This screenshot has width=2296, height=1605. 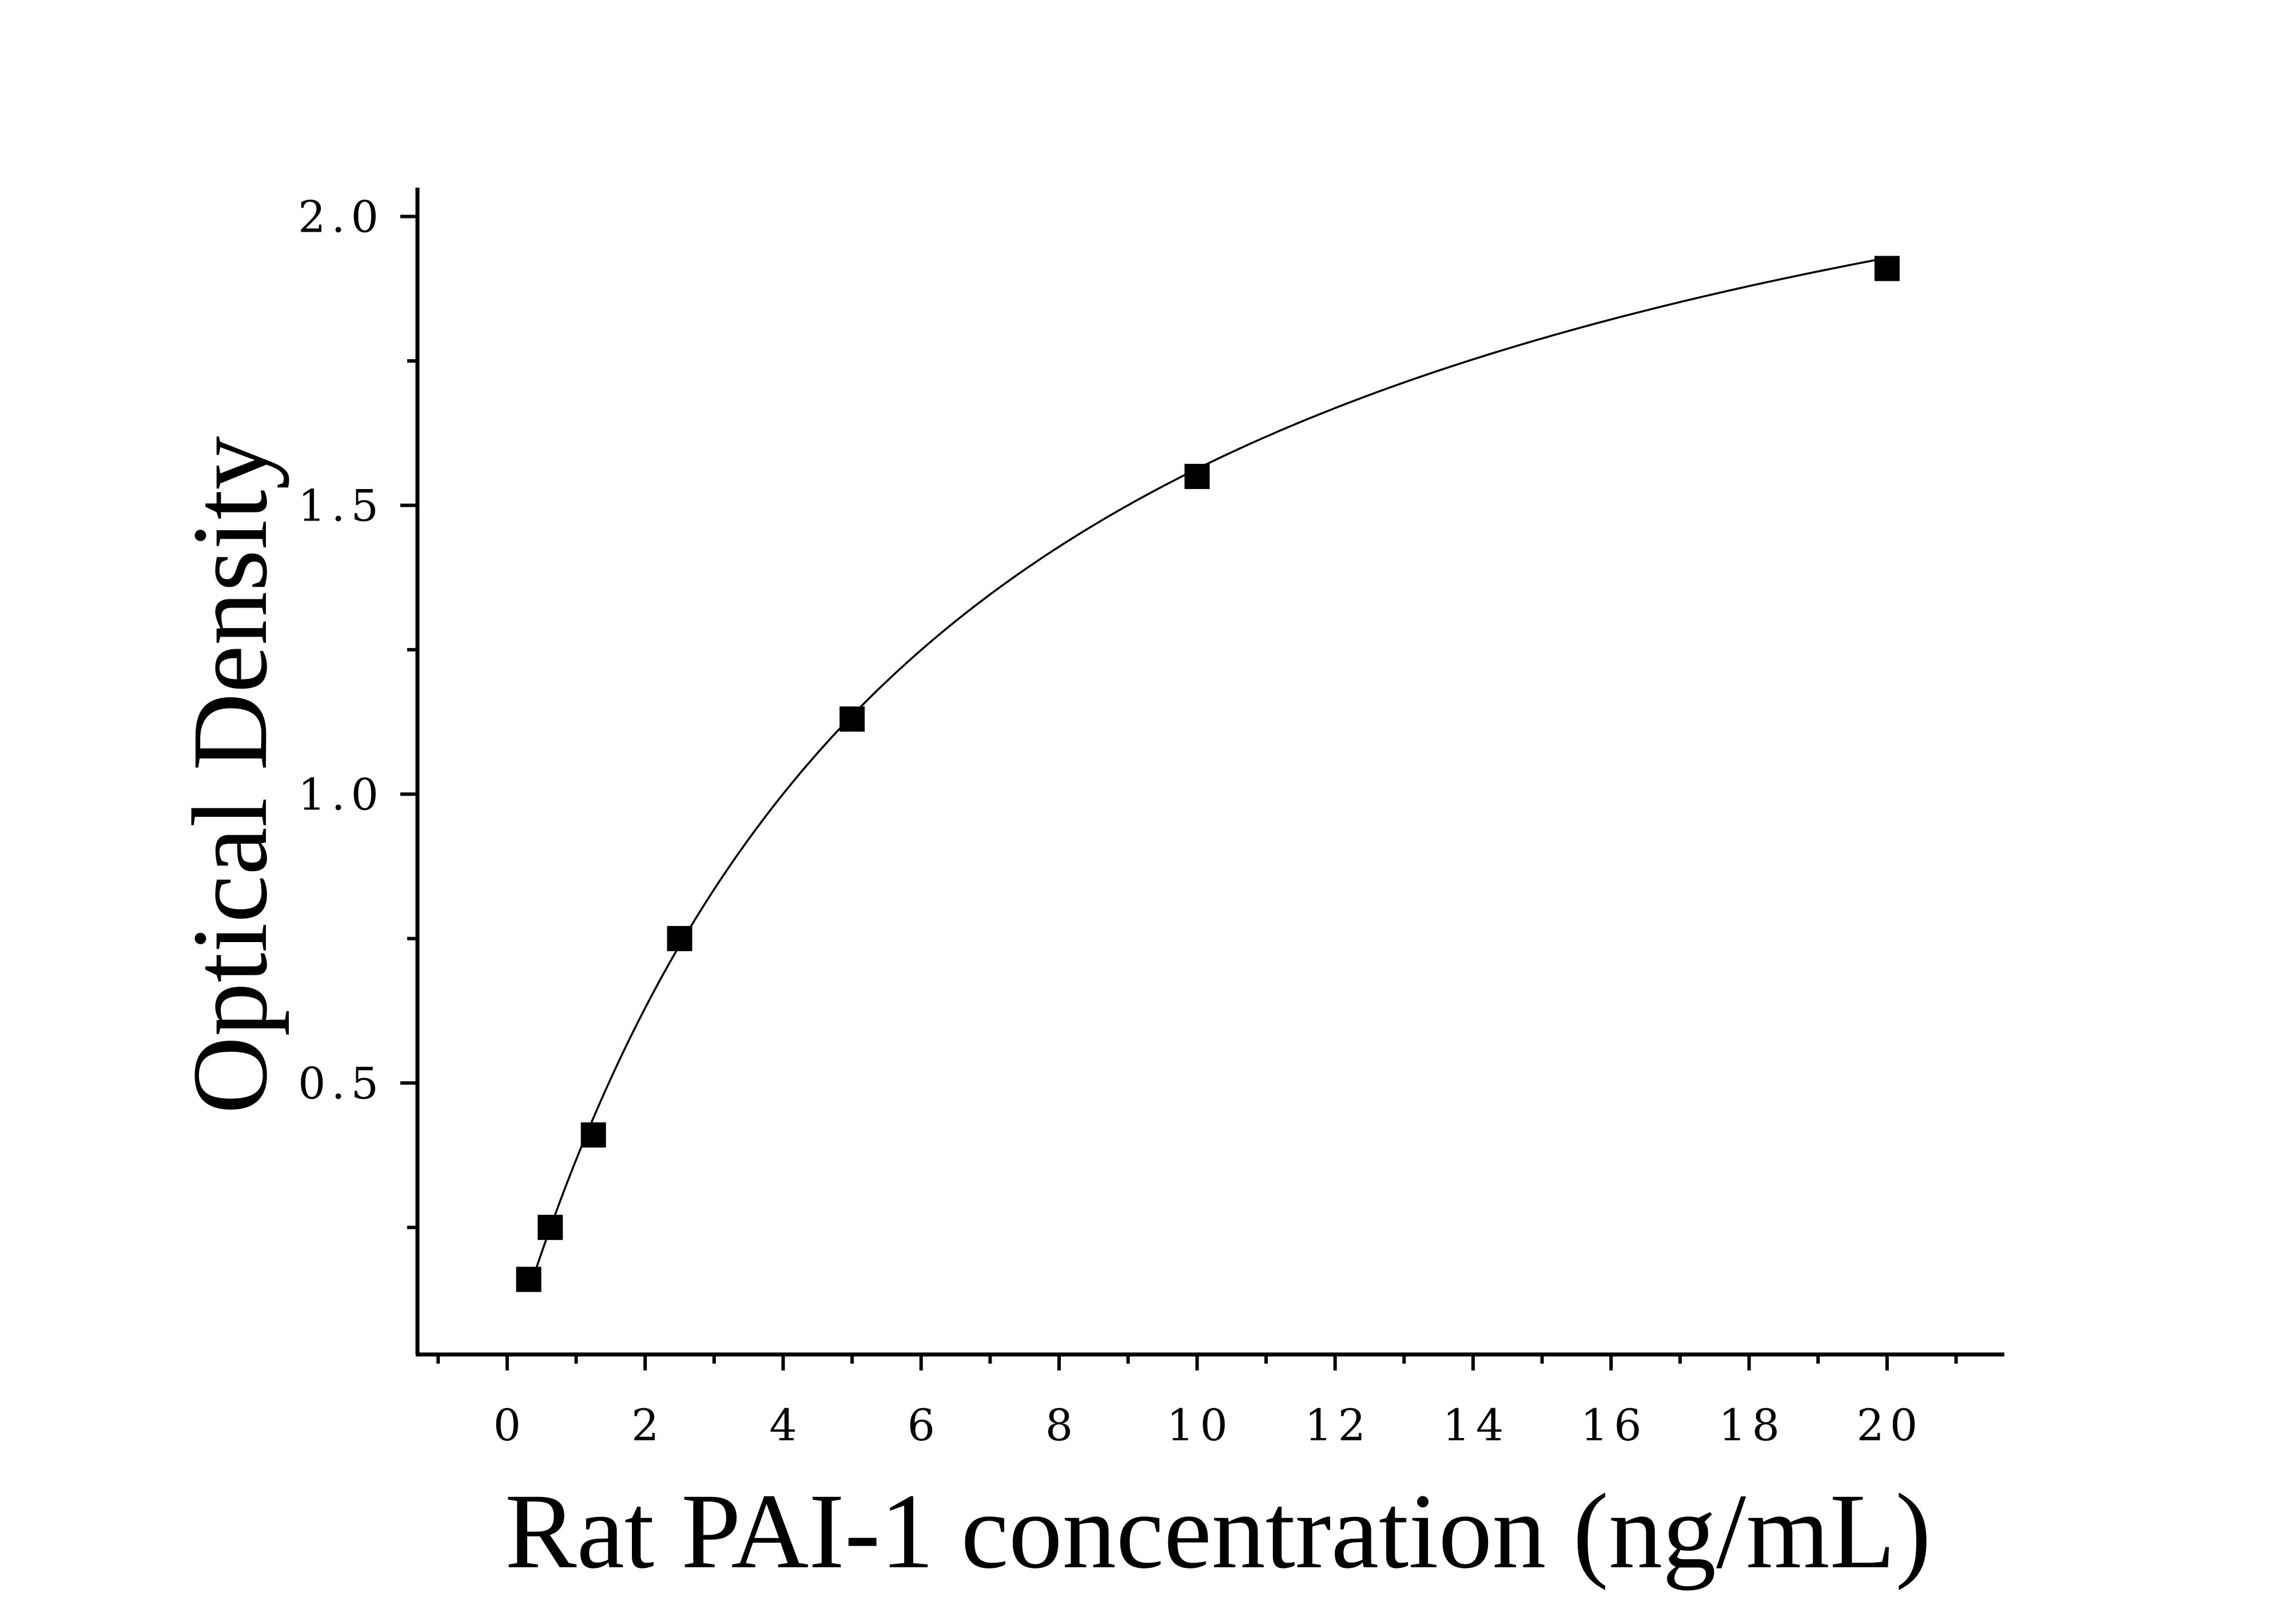 What do you see at coordinates (1476, 1425) in the screenshot?
I see `x-tick-label: 14` at bounding box center [1476, 1425].